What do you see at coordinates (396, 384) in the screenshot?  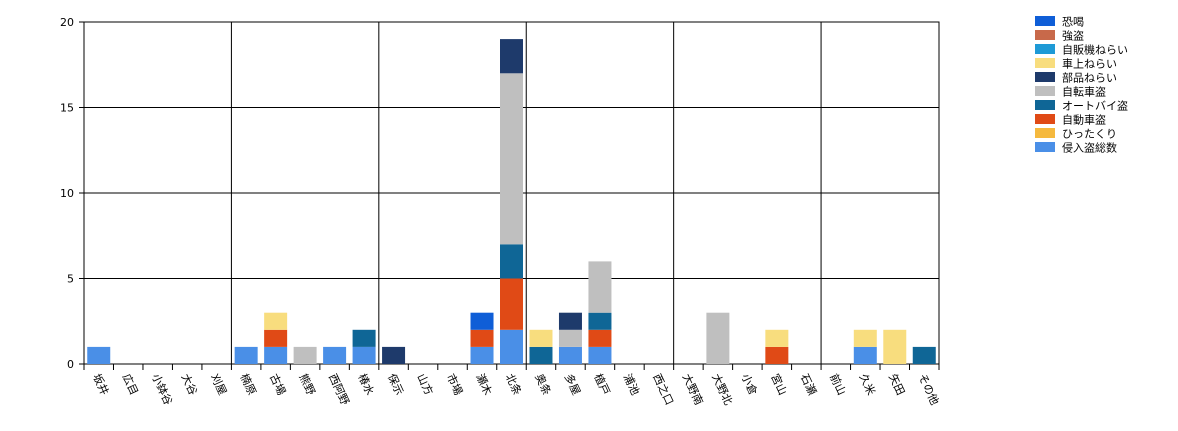 I see `x-tick-label: 保示` at bounding box center [396, 384].